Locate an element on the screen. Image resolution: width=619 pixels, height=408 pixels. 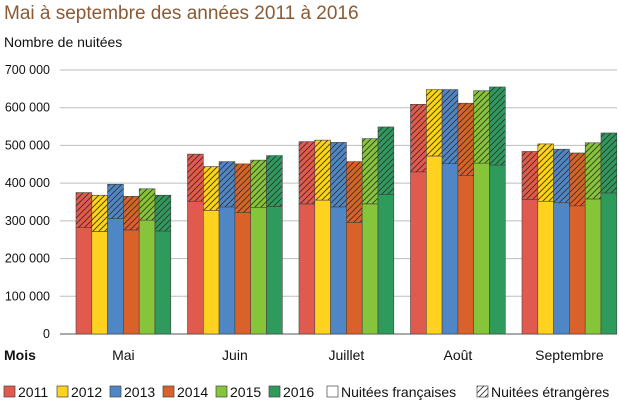
y-tick-label: 600 000 is located at coordinates (27, 108).